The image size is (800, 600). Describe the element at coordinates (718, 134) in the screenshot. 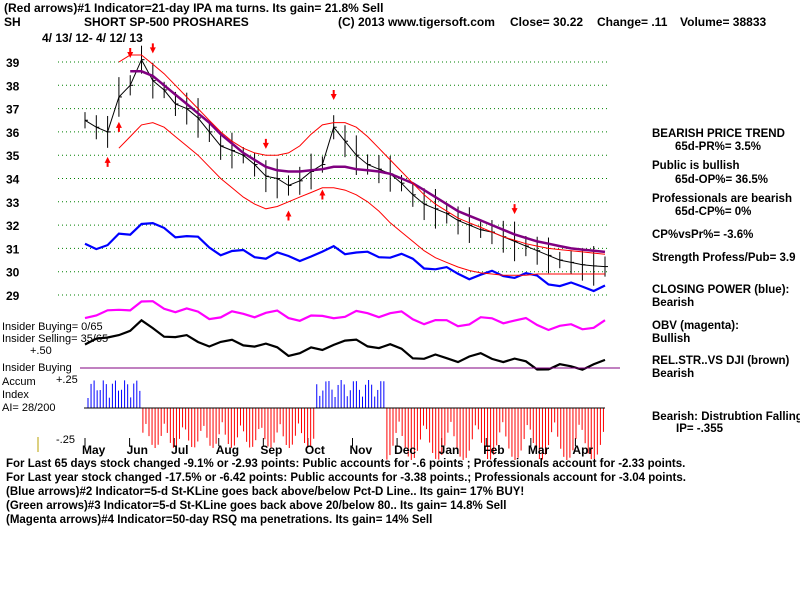

I see `trend-title: BEARISH PRICE TREND` at that location.